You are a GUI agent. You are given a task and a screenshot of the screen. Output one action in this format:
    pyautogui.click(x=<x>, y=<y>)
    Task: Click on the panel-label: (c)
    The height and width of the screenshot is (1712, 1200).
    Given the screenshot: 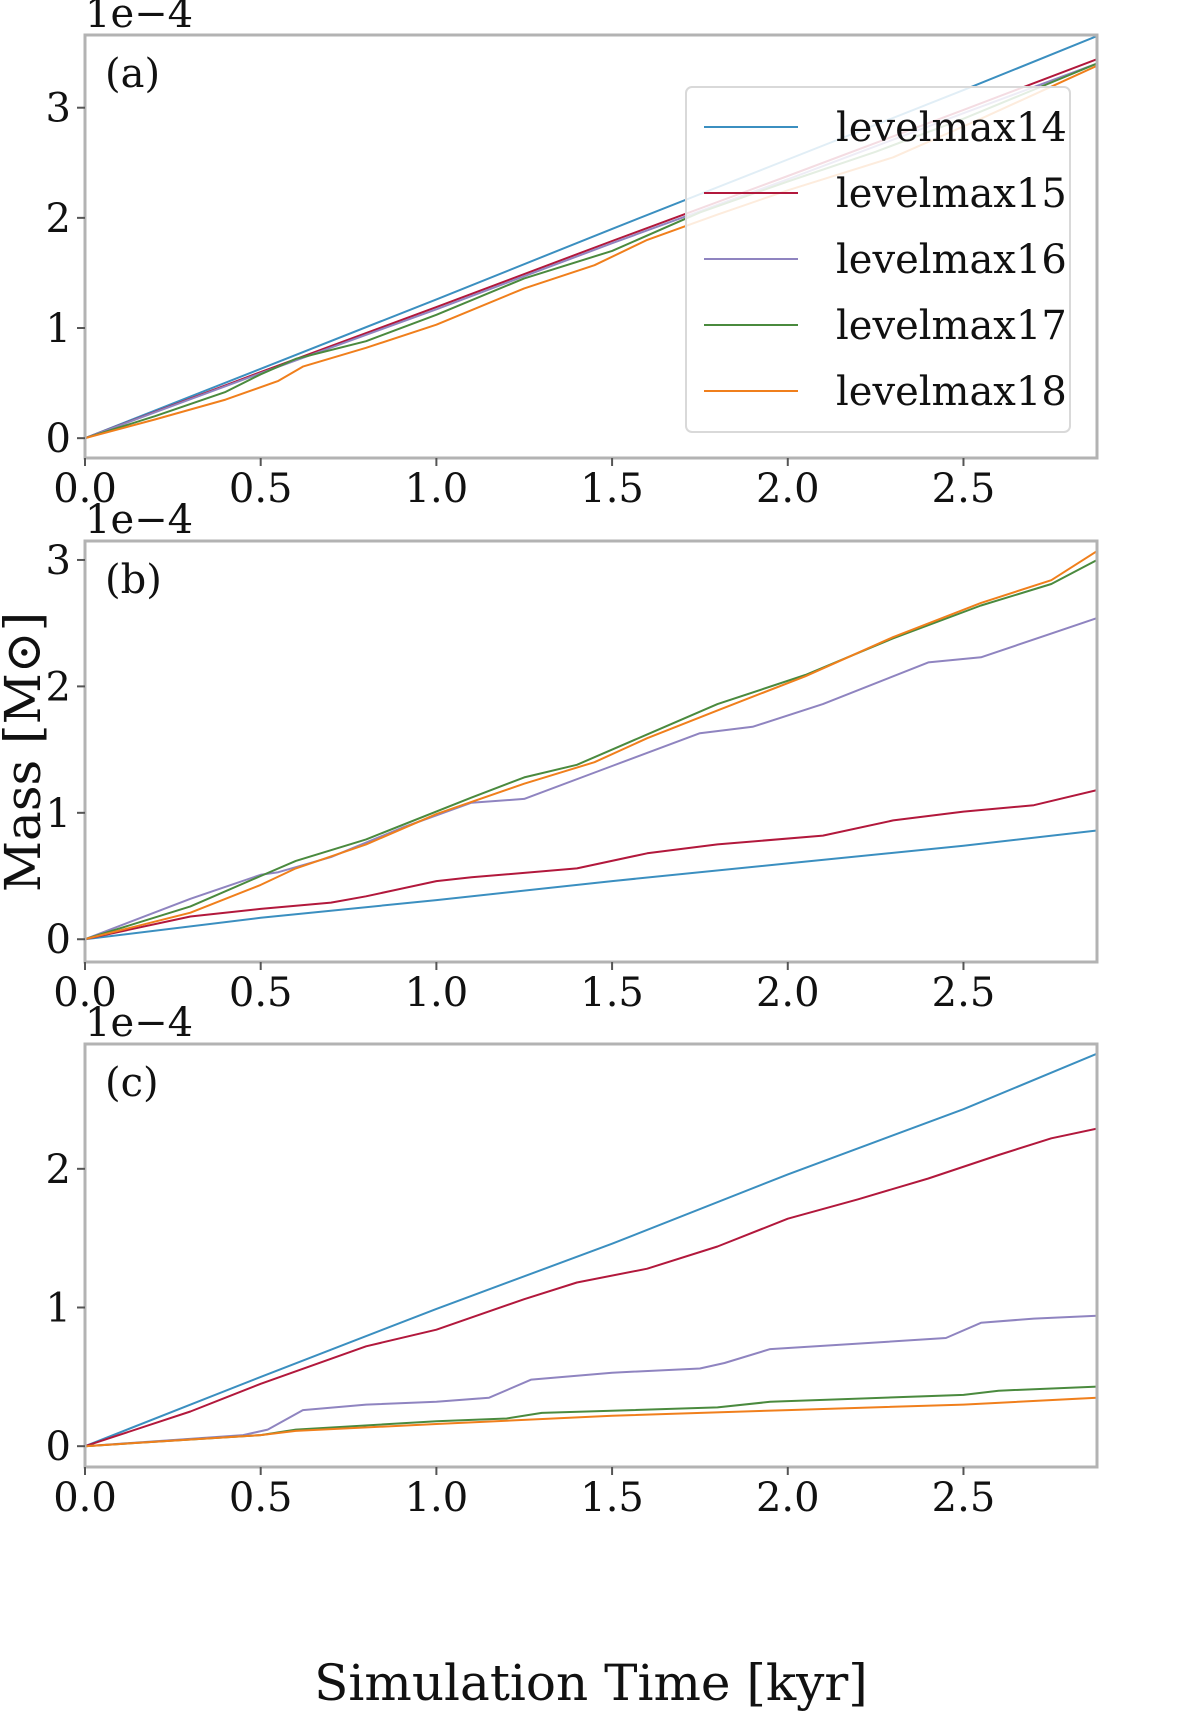 What is the action you would take?
    pyautogui.click(x=132, y=1083)
    